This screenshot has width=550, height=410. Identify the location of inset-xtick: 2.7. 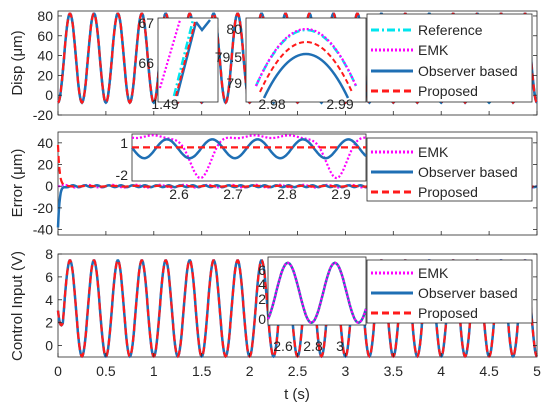
(233, 194).